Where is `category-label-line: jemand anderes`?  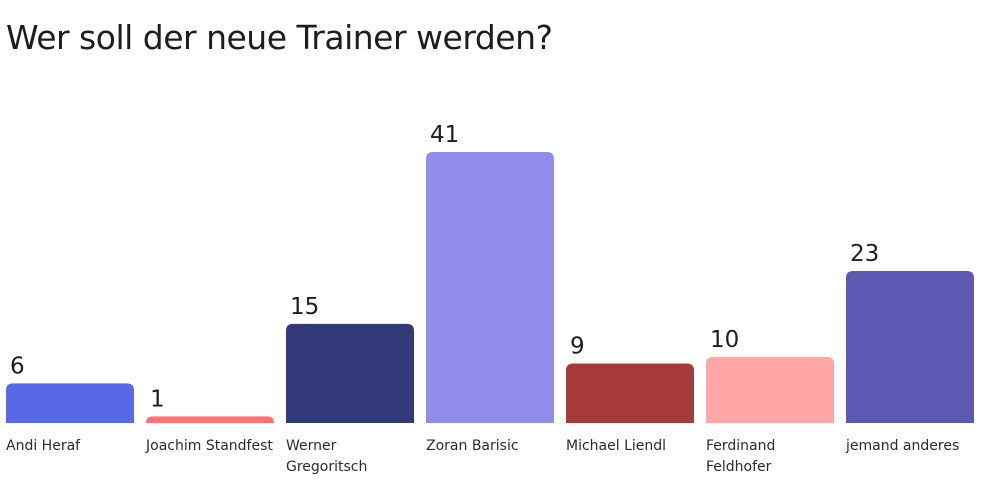
category-label-line: jemand anderes is located at coordinates (902, 446).